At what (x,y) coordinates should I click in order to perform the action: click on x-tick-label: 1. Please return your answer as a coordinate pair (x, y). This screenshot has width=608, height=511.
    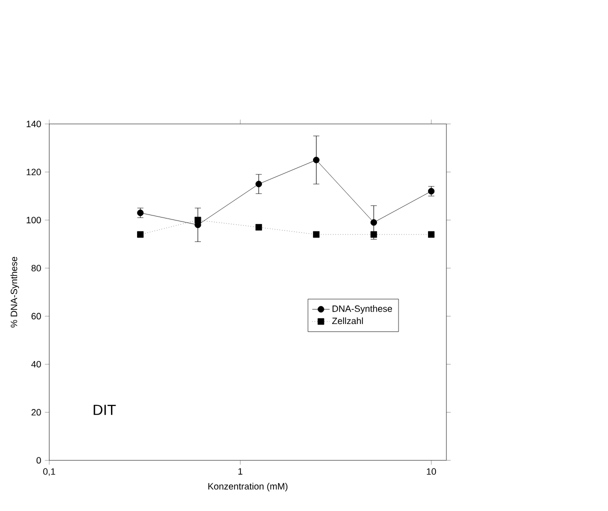
    Looking at the image, I should click on (240, 471).